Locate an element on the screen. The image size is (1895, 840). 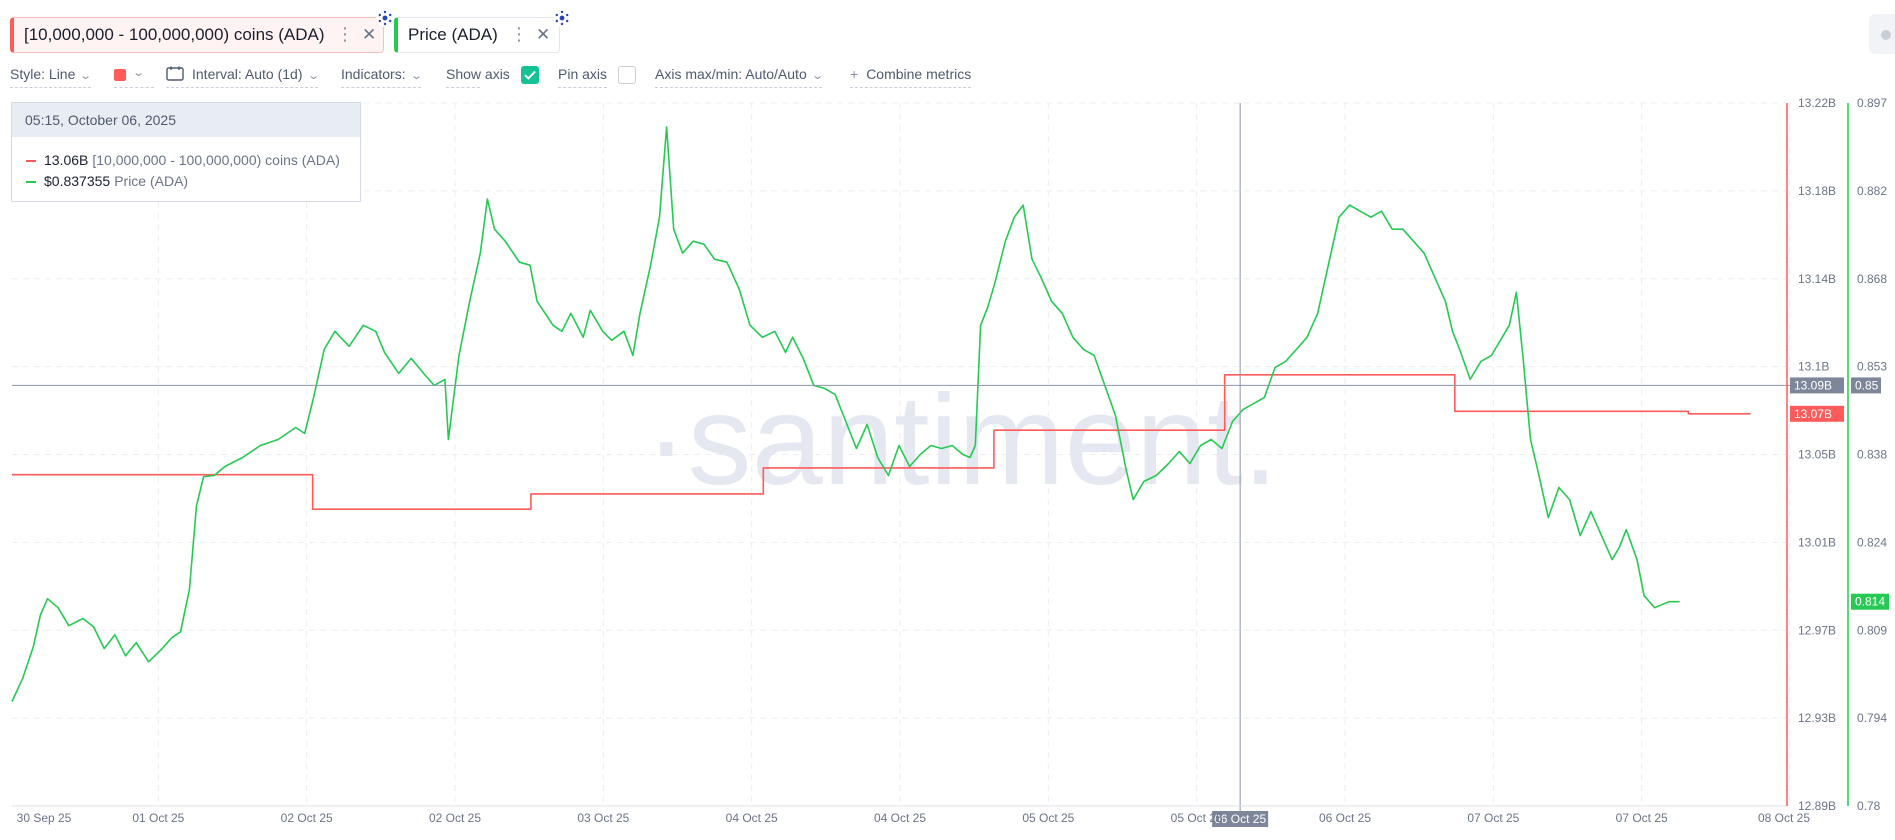
cursor-y-right-label-bg is located at coordinates (1866, 385).